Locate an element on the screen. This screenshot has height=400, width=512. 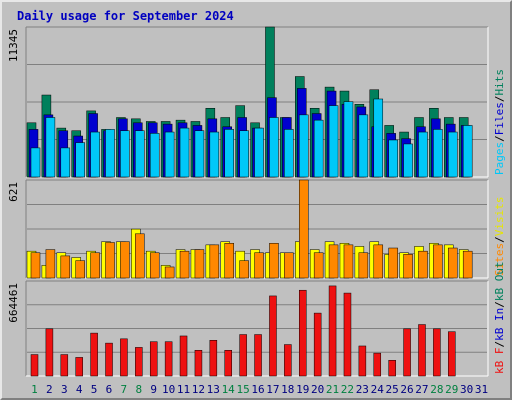
legend-kb-in: kB In is located at coordinates (499, 324).